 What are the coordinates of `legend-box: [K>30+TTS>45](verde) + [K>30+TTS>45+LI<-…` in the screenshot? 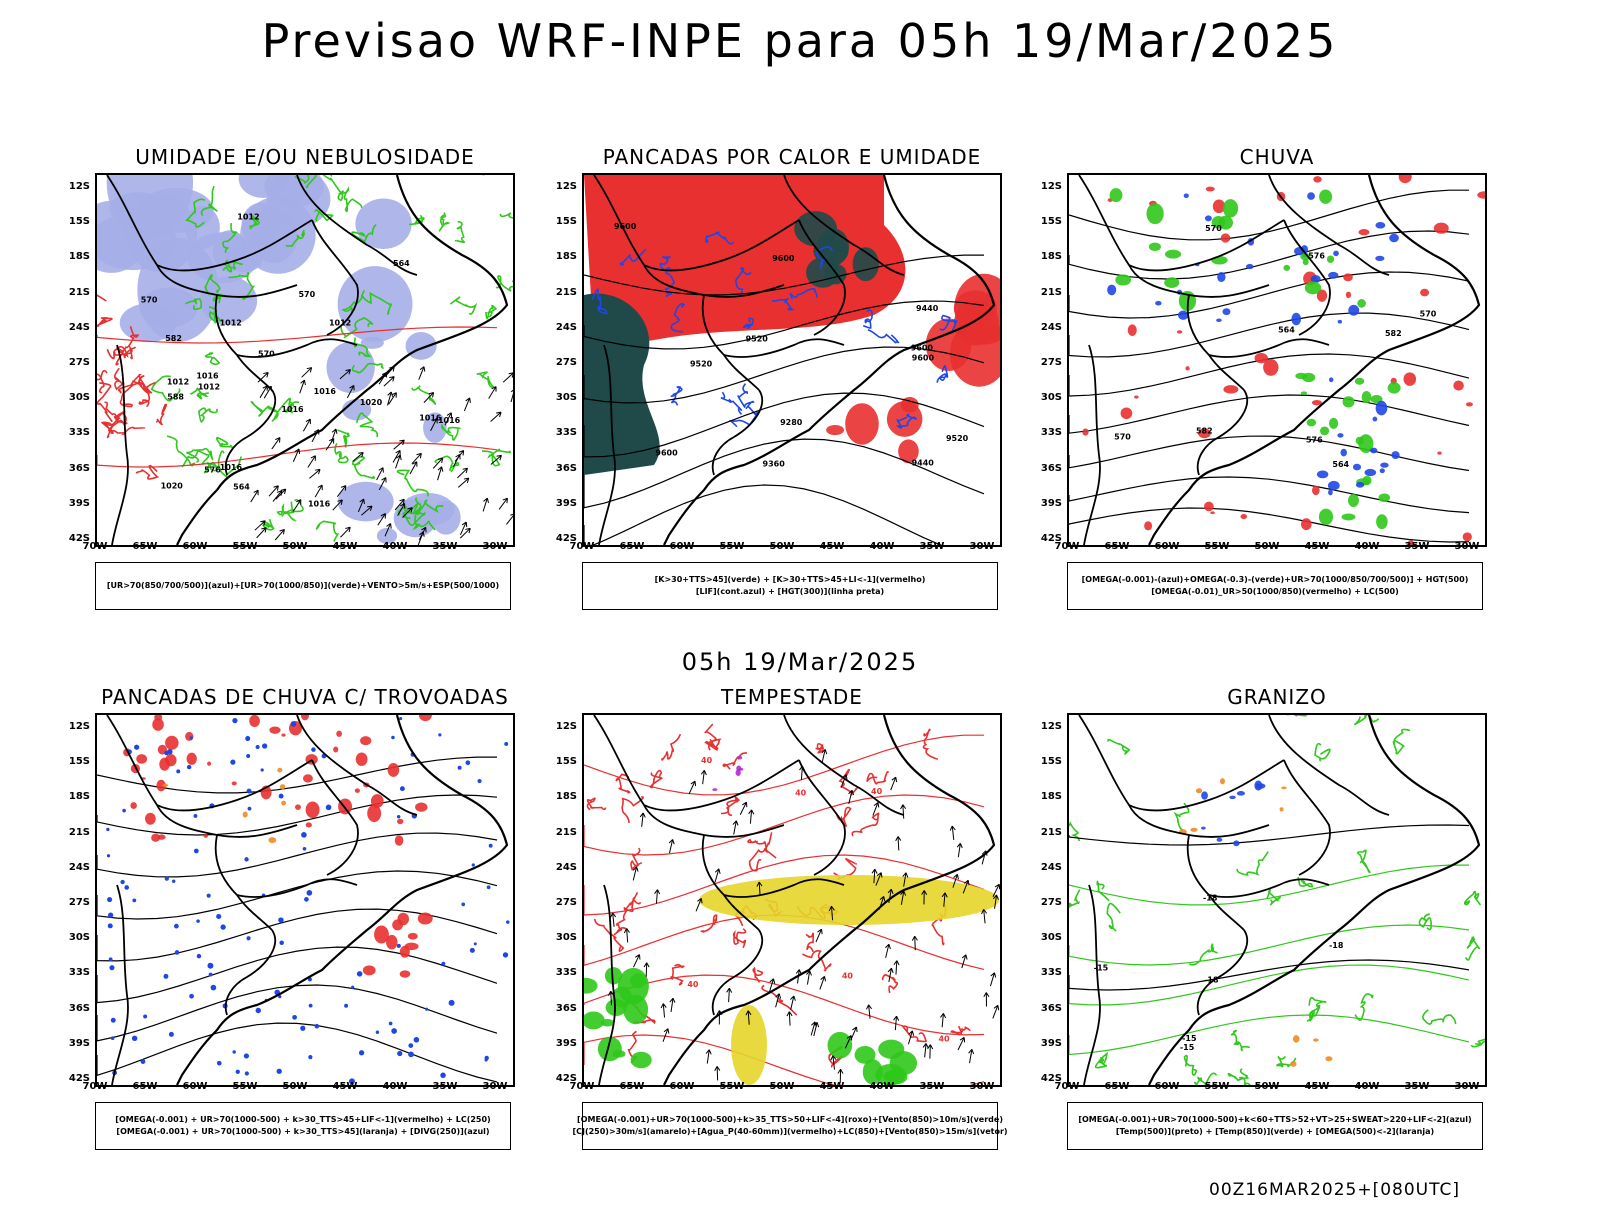 It's located at (790, 586).